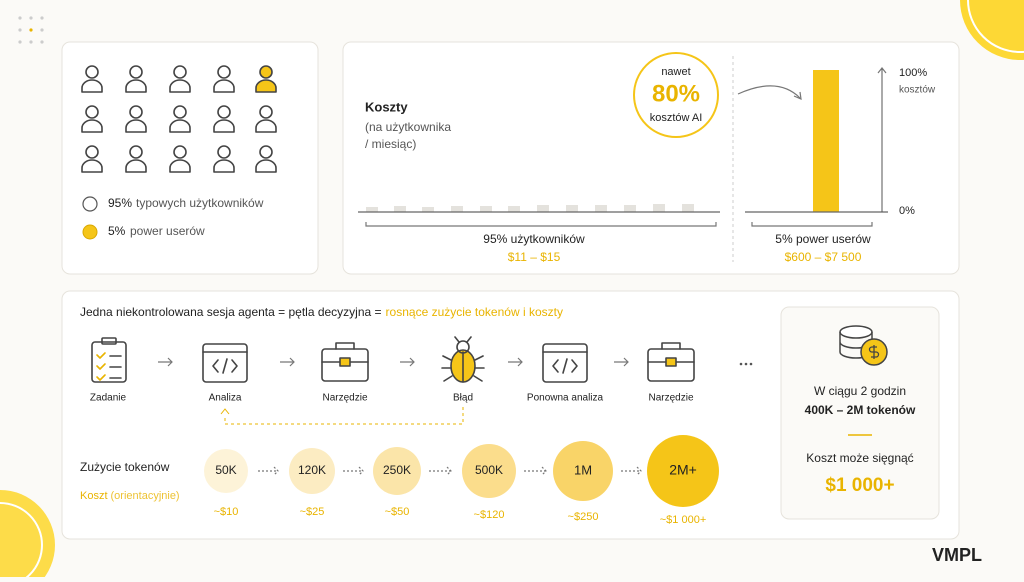 The image size is (1024, 582). What do you see at coordinates (397, 512) in the screenshot?
I see `stage-cost: ~$50` at bounding box center [397, 512].